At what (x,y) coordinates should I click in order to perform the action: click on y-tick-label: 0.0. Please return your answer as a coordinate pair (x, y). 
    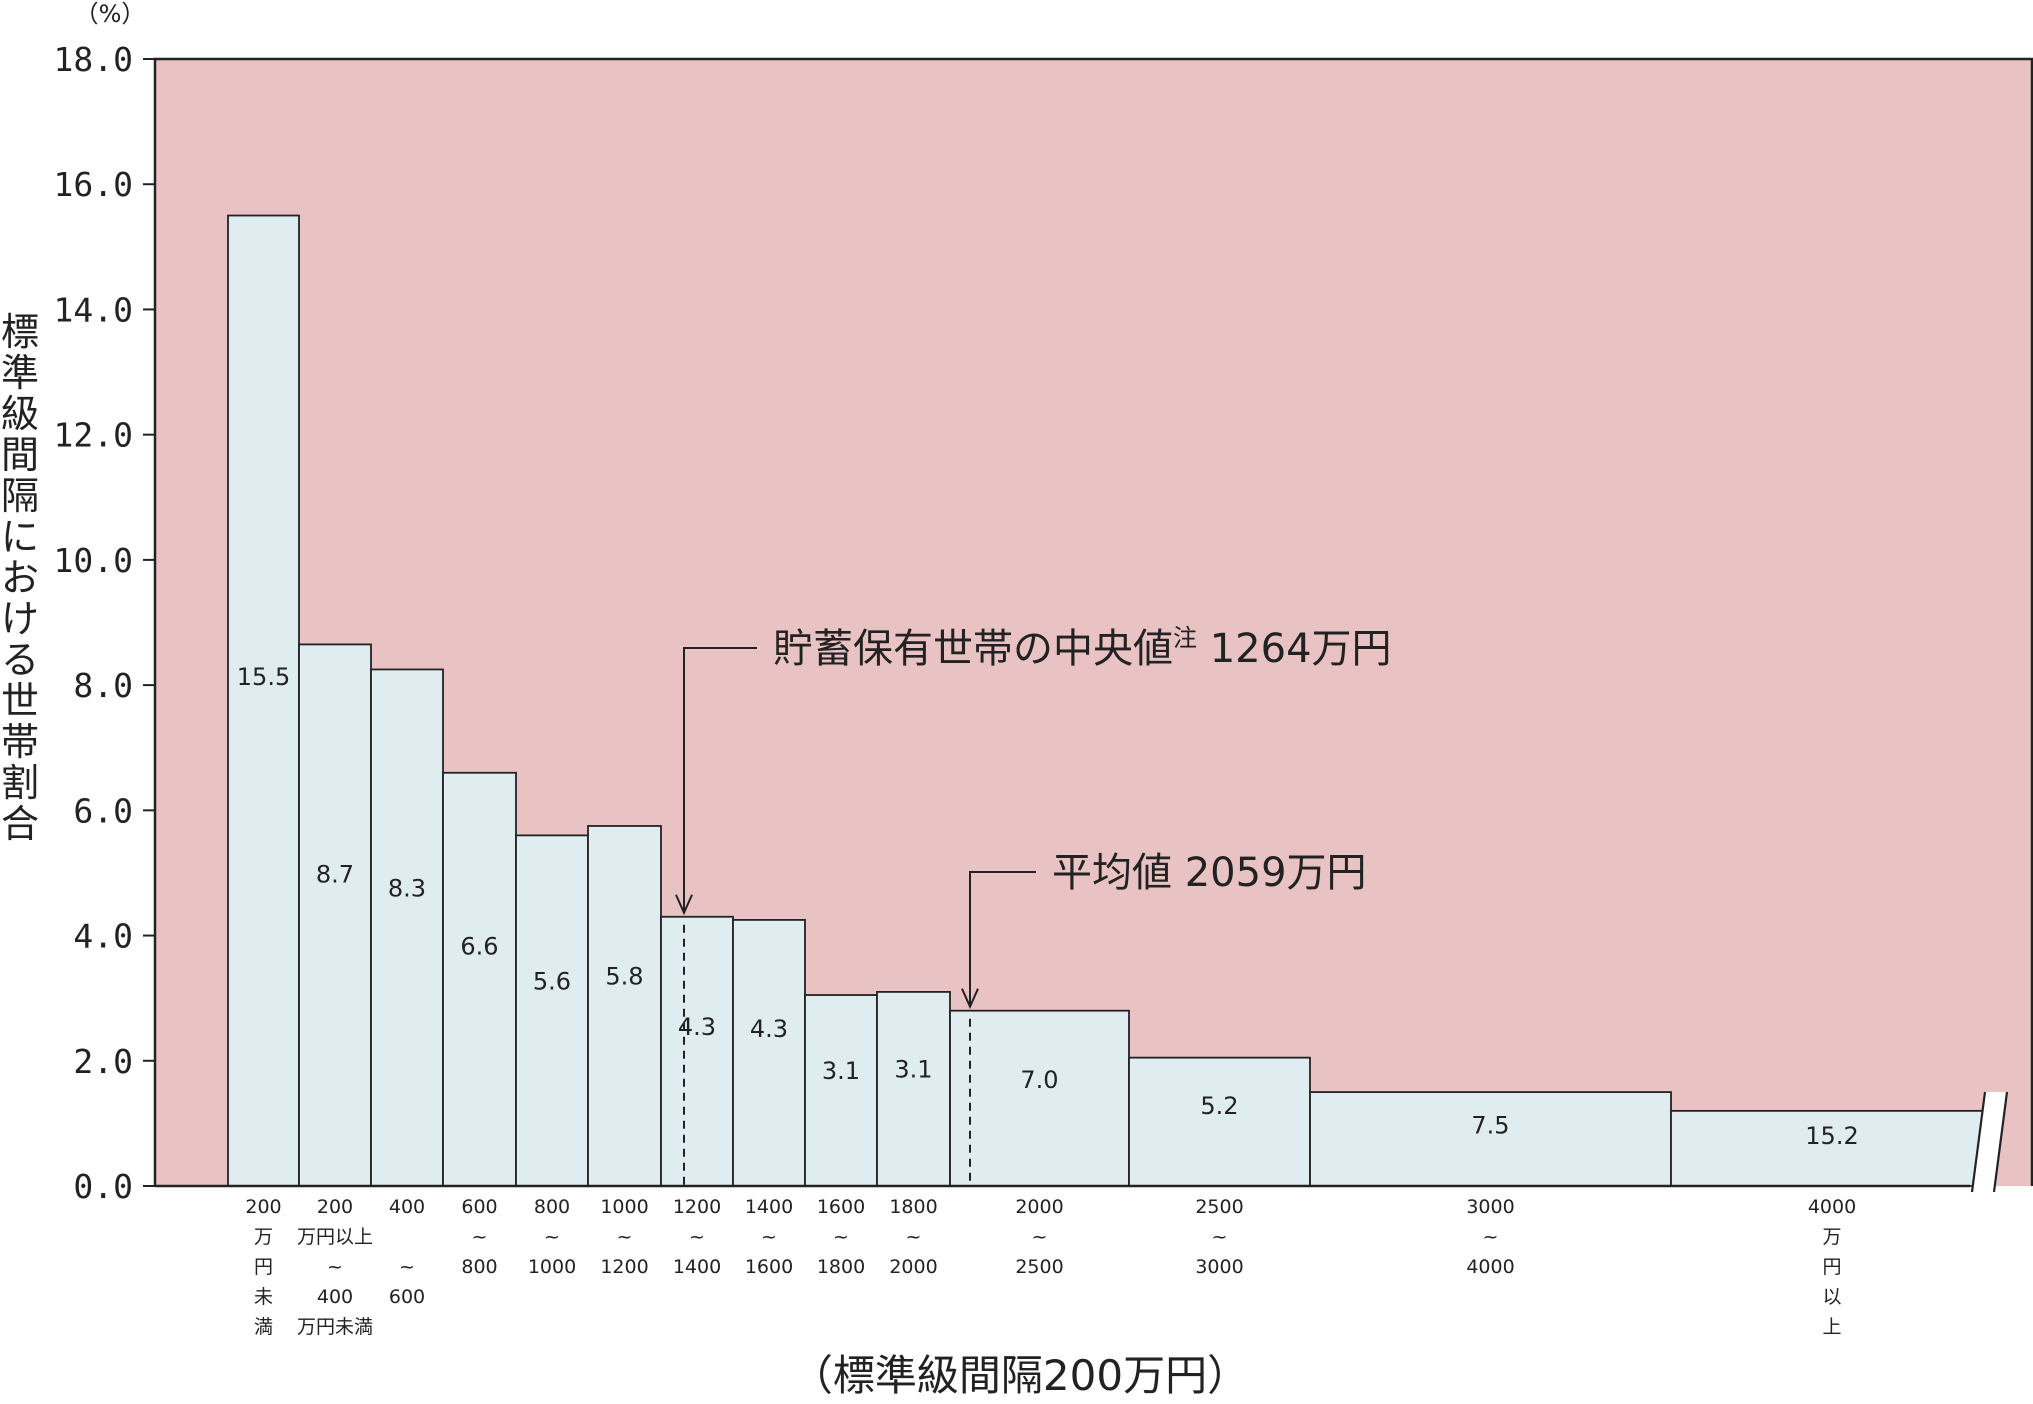
    Looking at the image, I should click on (103, 1186).